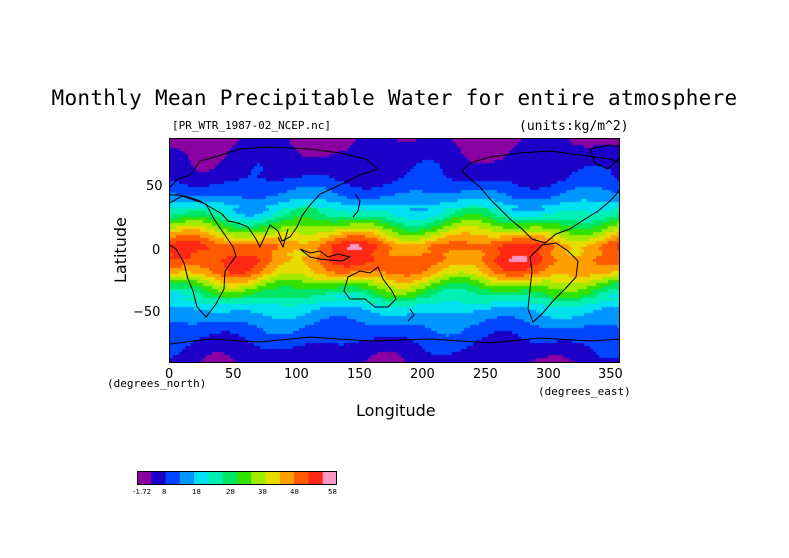 This screenshot has height=558, width=789. What do you see at coordinates (553, 282) in the screenshot?
I see `coastline-south-america` at bounding box center [553, 282].